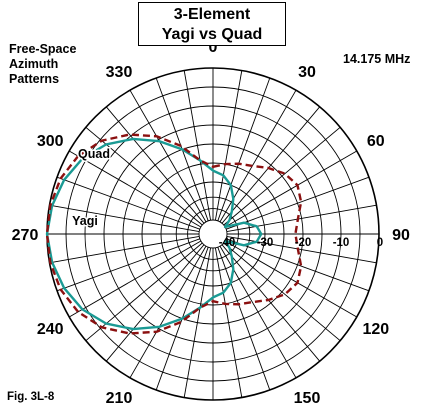  What do you see at coordinates (307, 72) in the screenshot?
I see `angle-label-30: 30` at bounding box center [307, 72].